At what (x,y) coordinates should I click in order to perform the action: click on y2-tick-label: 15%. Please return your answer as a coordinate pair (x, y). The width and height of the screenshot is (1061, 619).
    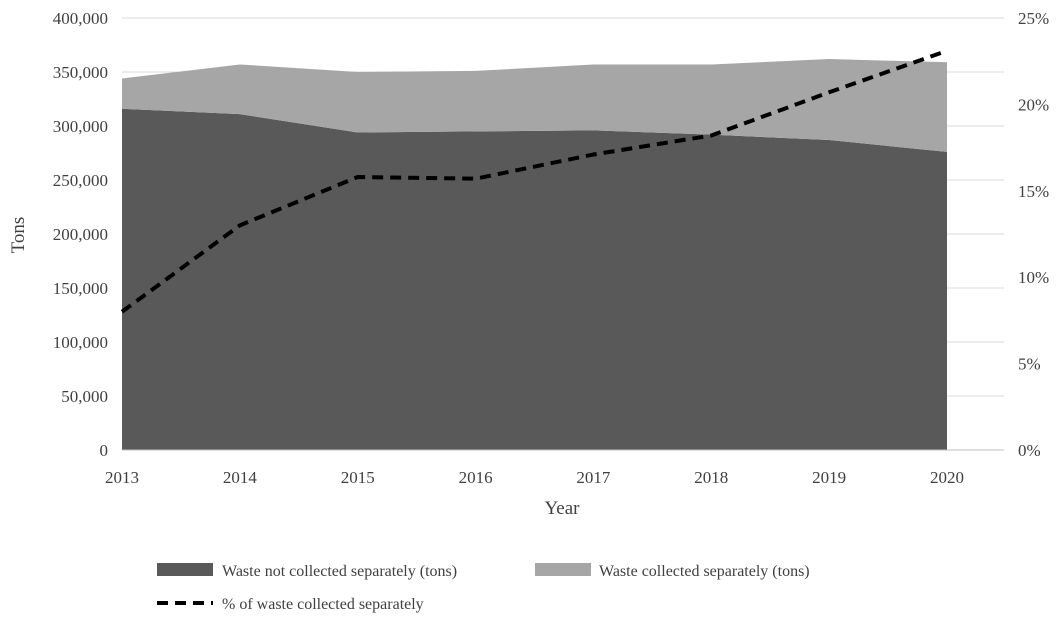
    Looking at the image, I should click on (1033, 191).